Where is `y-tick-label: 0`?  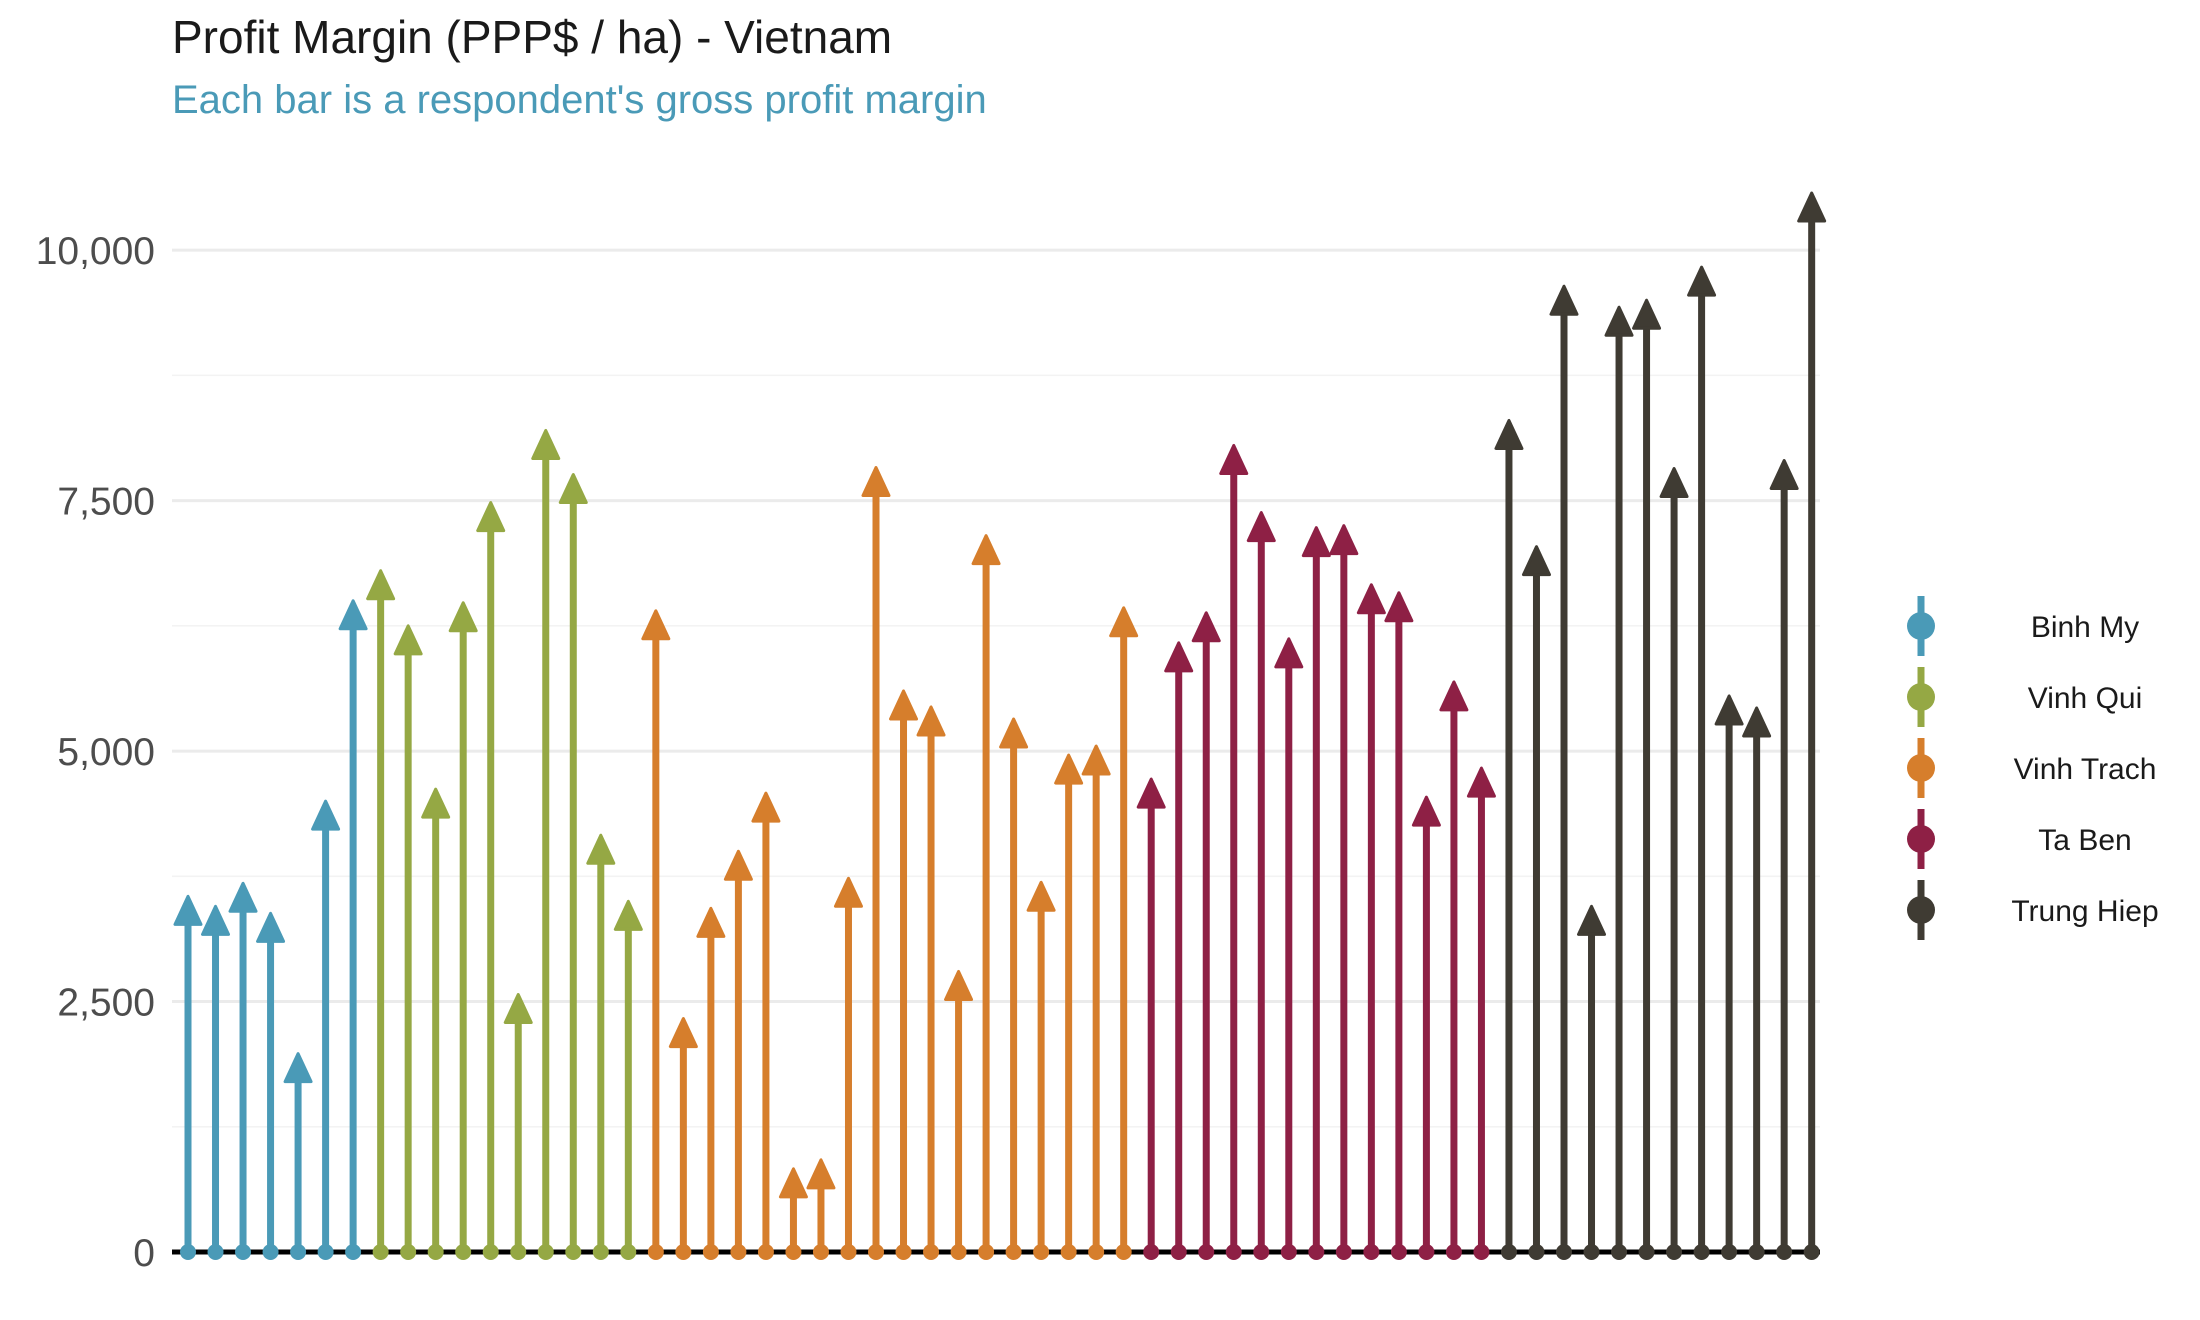 y-tick-label: 0 is located at coordinates (144, 1253).